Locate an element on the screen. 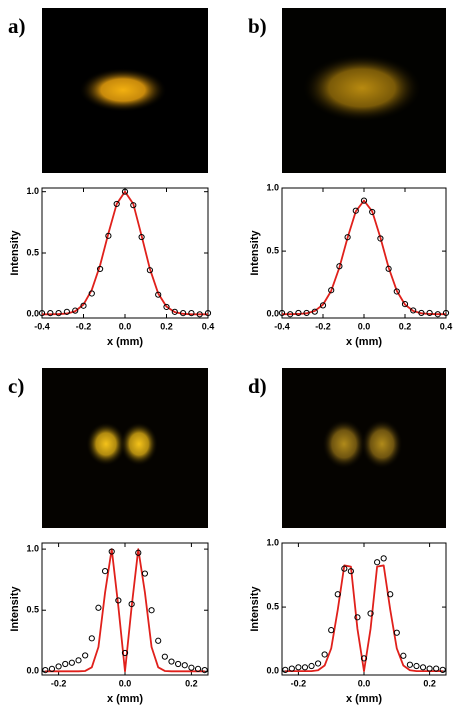 The width and height of the screenshot is (463, 719). panel-label: b) is located at coordinates (257, 26).